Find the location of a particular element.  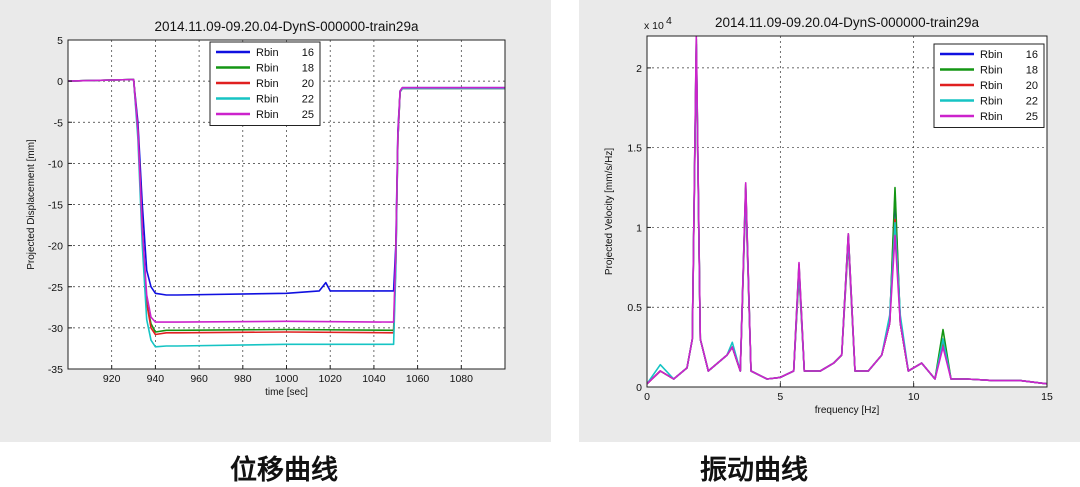

chart1-ytick-label-2: 1 is located at coordinates (639, 228).